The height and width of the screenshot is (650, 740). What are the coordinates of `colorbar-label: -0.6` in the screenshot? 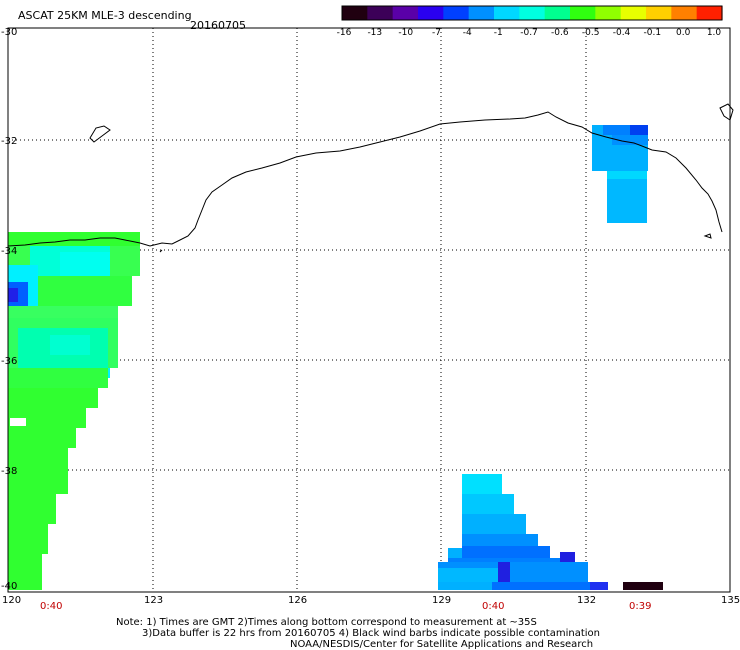 It's located at (560, 33).